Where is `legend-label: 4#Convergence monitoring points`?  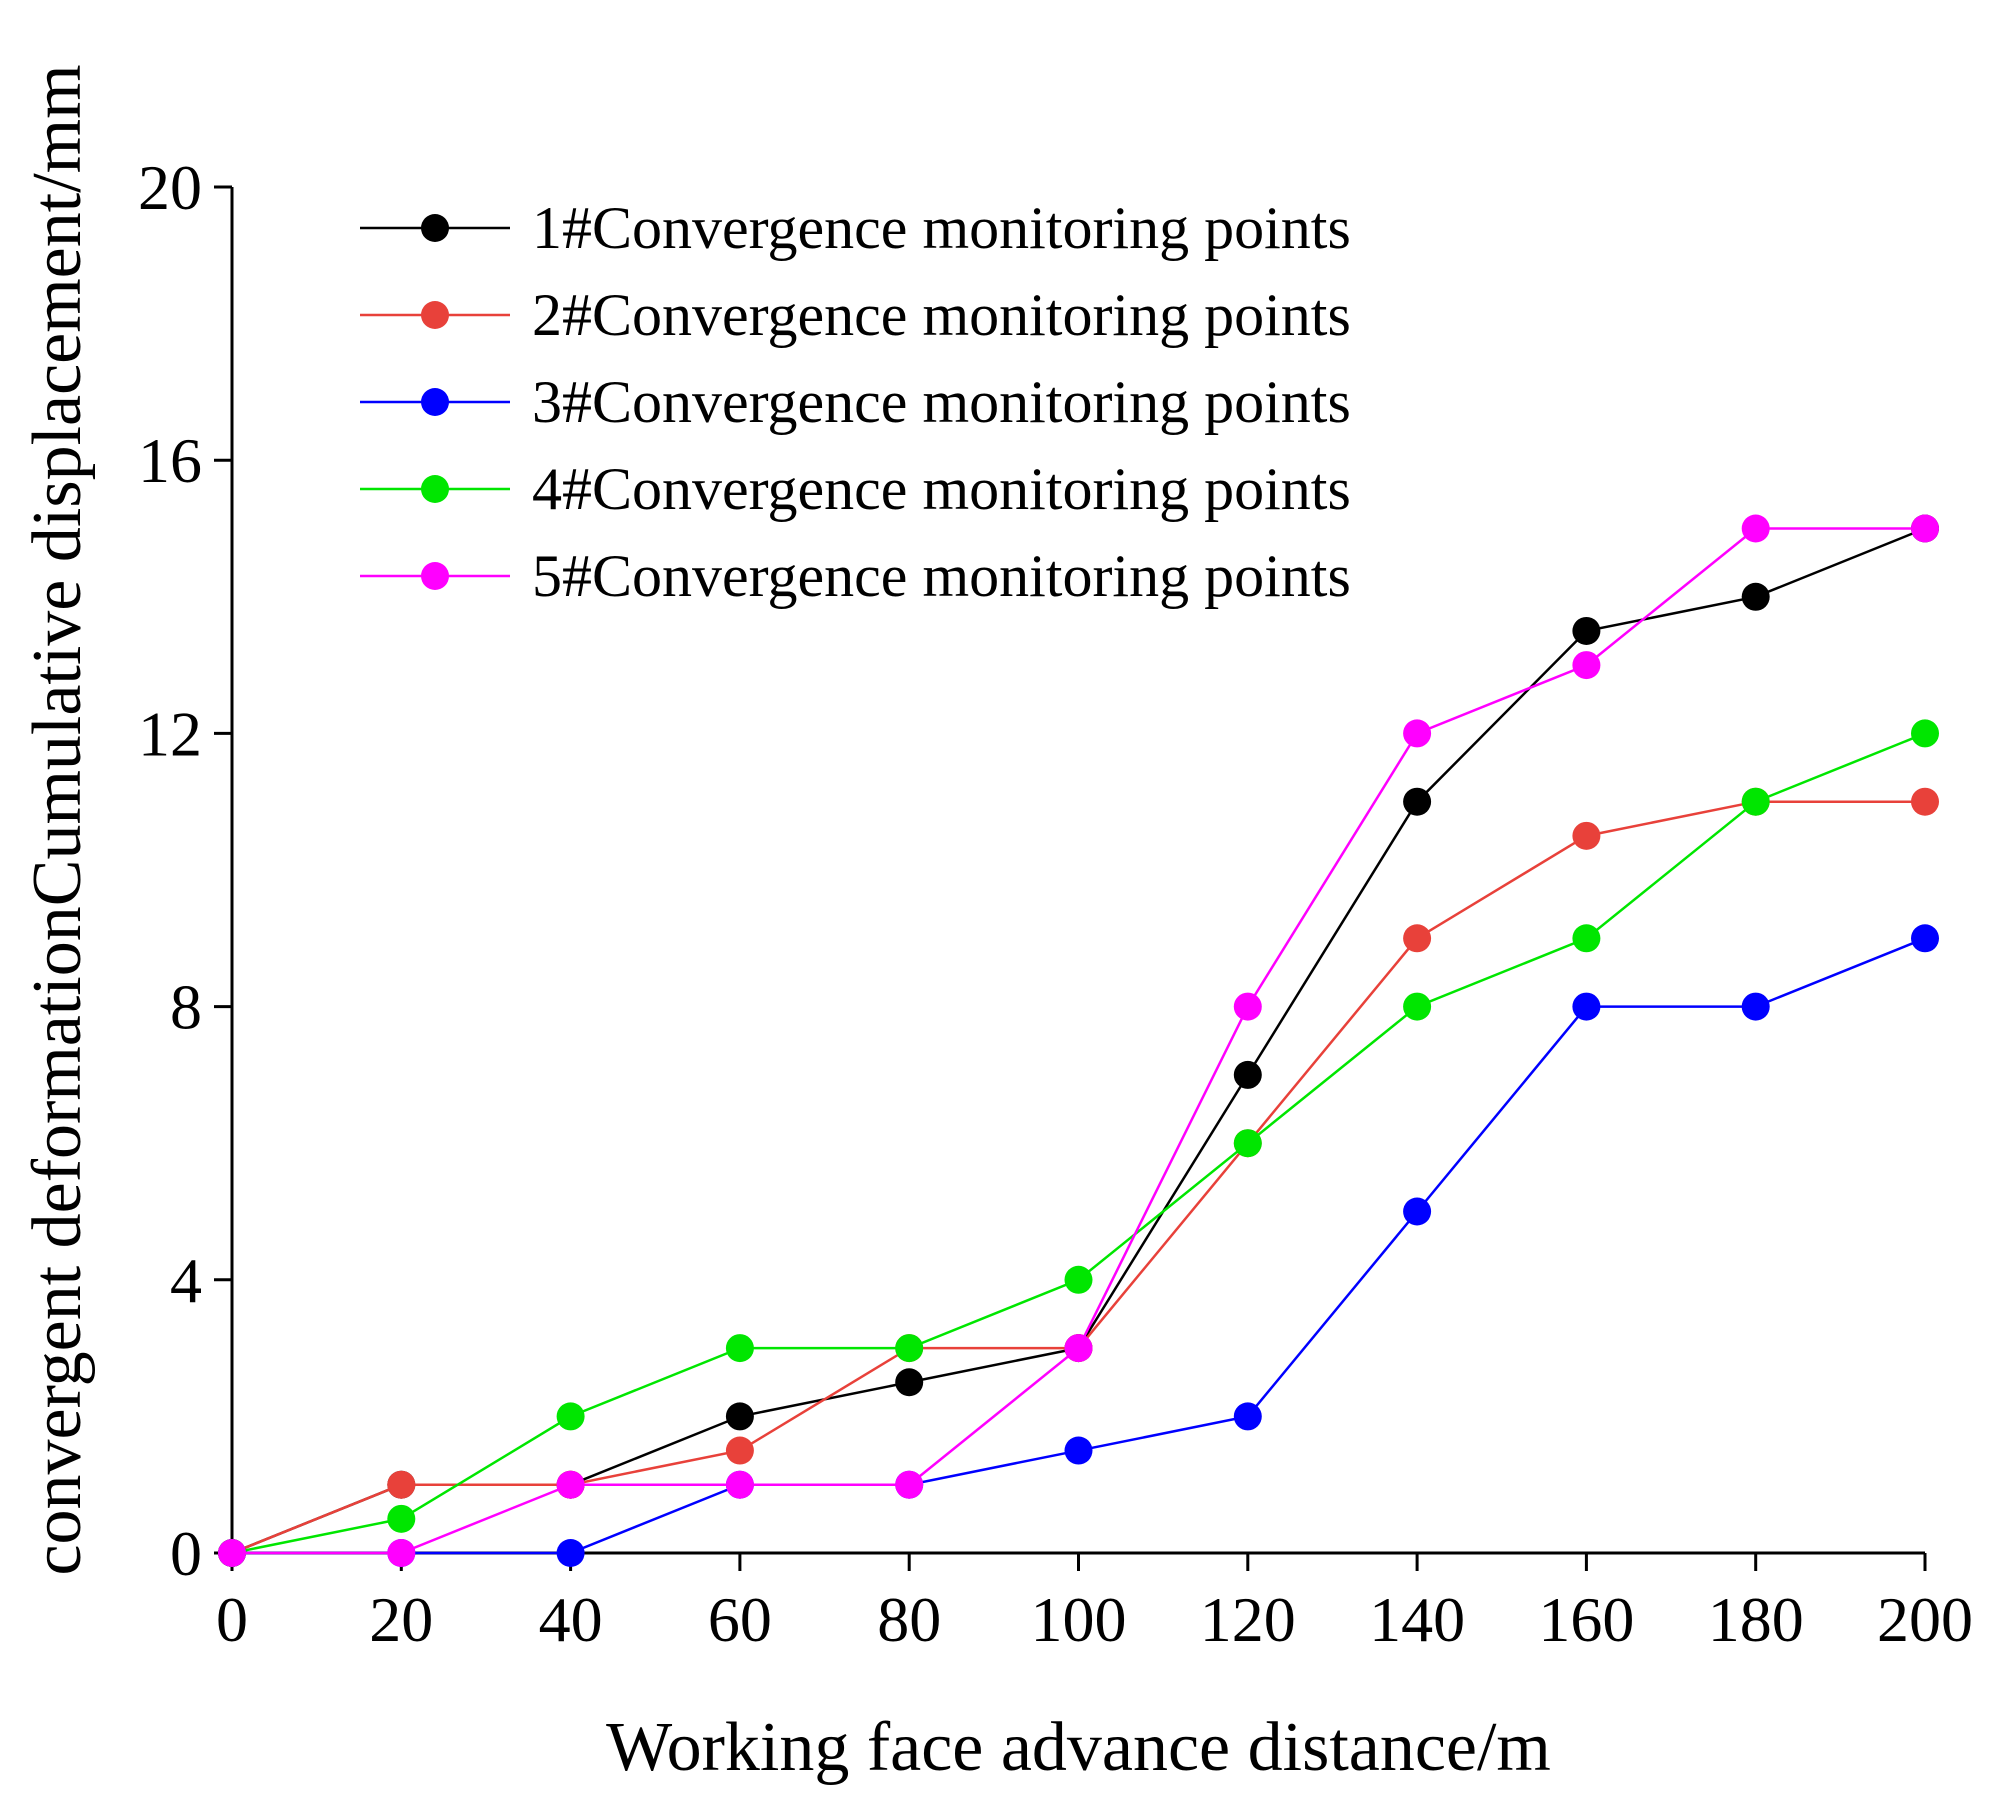 legend-label: 4#Convergence monitoring points is located at coordinates (941, 489).